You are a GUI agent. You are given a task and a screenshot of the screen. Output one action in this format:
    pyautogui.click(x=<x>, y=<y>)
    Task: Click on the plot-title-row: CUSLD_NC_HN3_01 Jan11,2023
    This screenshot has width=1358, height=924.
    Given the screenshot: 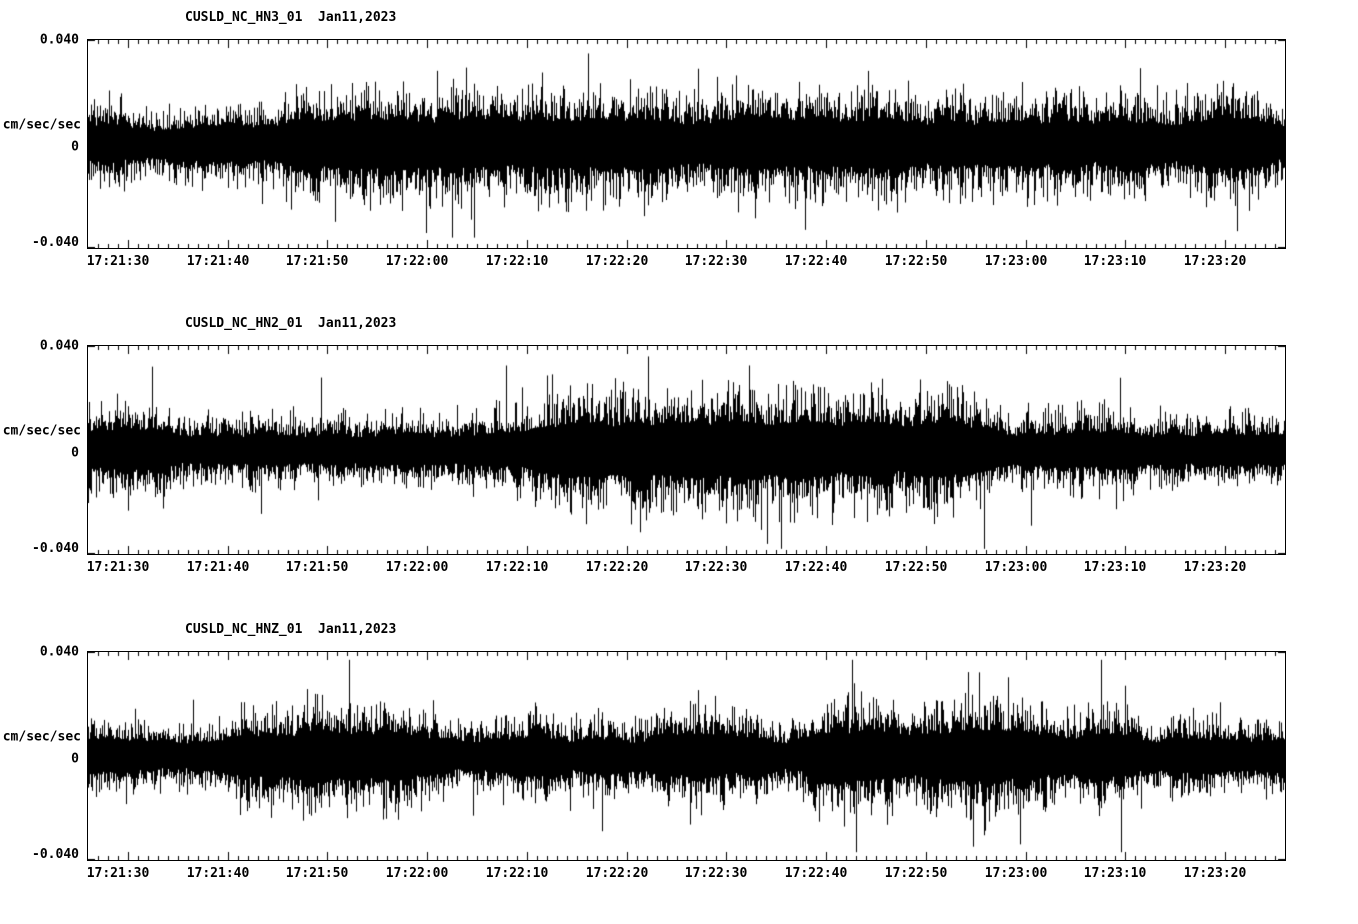 What is the action you would take?
    pyautogui.click(x=771, y=15)
    